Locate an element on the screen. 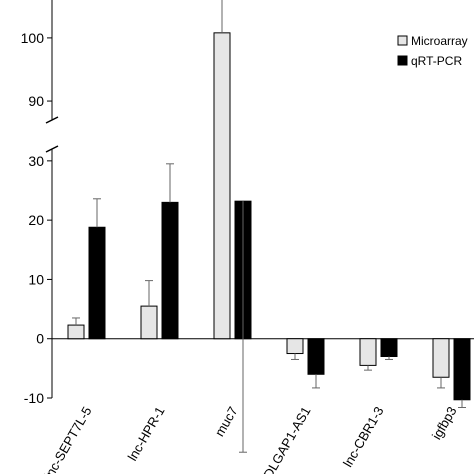 This screenshot has height=474, width=474. category-label: muc7 is located at coordinates (226, 421).